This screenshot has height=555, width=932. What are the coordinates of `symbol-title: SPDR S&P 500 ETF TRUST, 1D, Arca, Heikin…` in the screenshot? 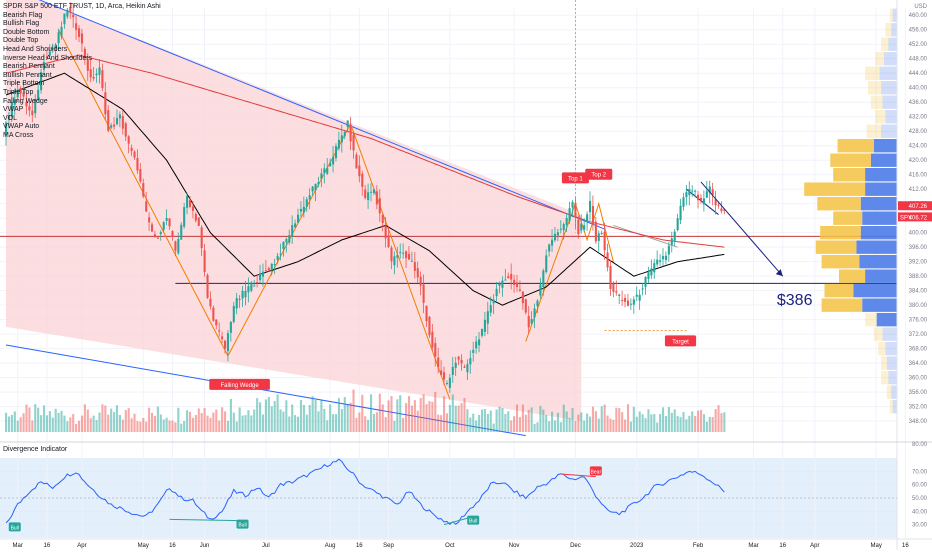 It's located at (82, 6).